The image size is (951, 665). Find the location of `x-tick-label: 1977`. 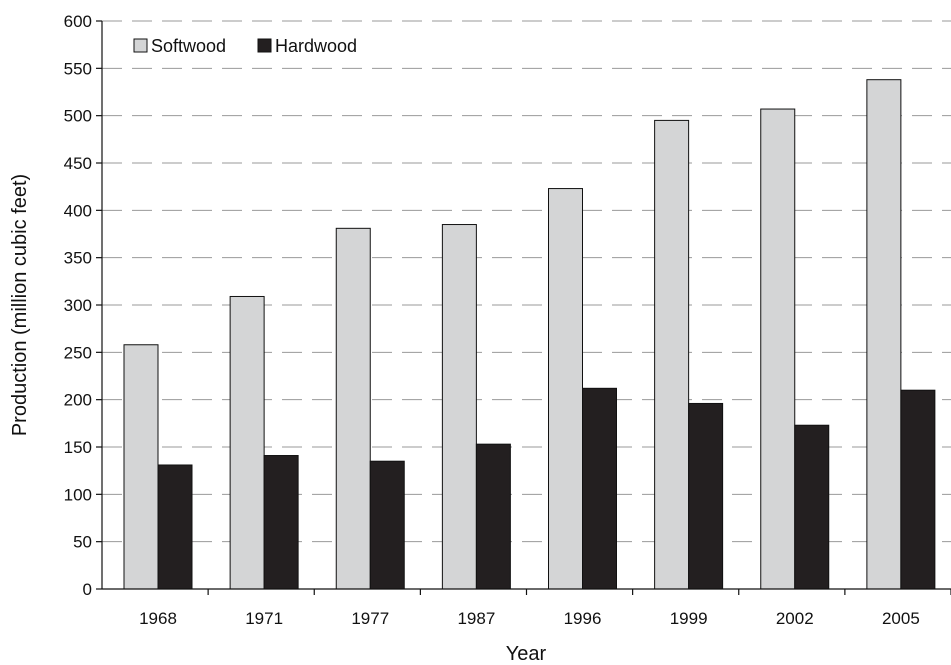

x-tick-label: 1977 is located at coordinates (370, 618).